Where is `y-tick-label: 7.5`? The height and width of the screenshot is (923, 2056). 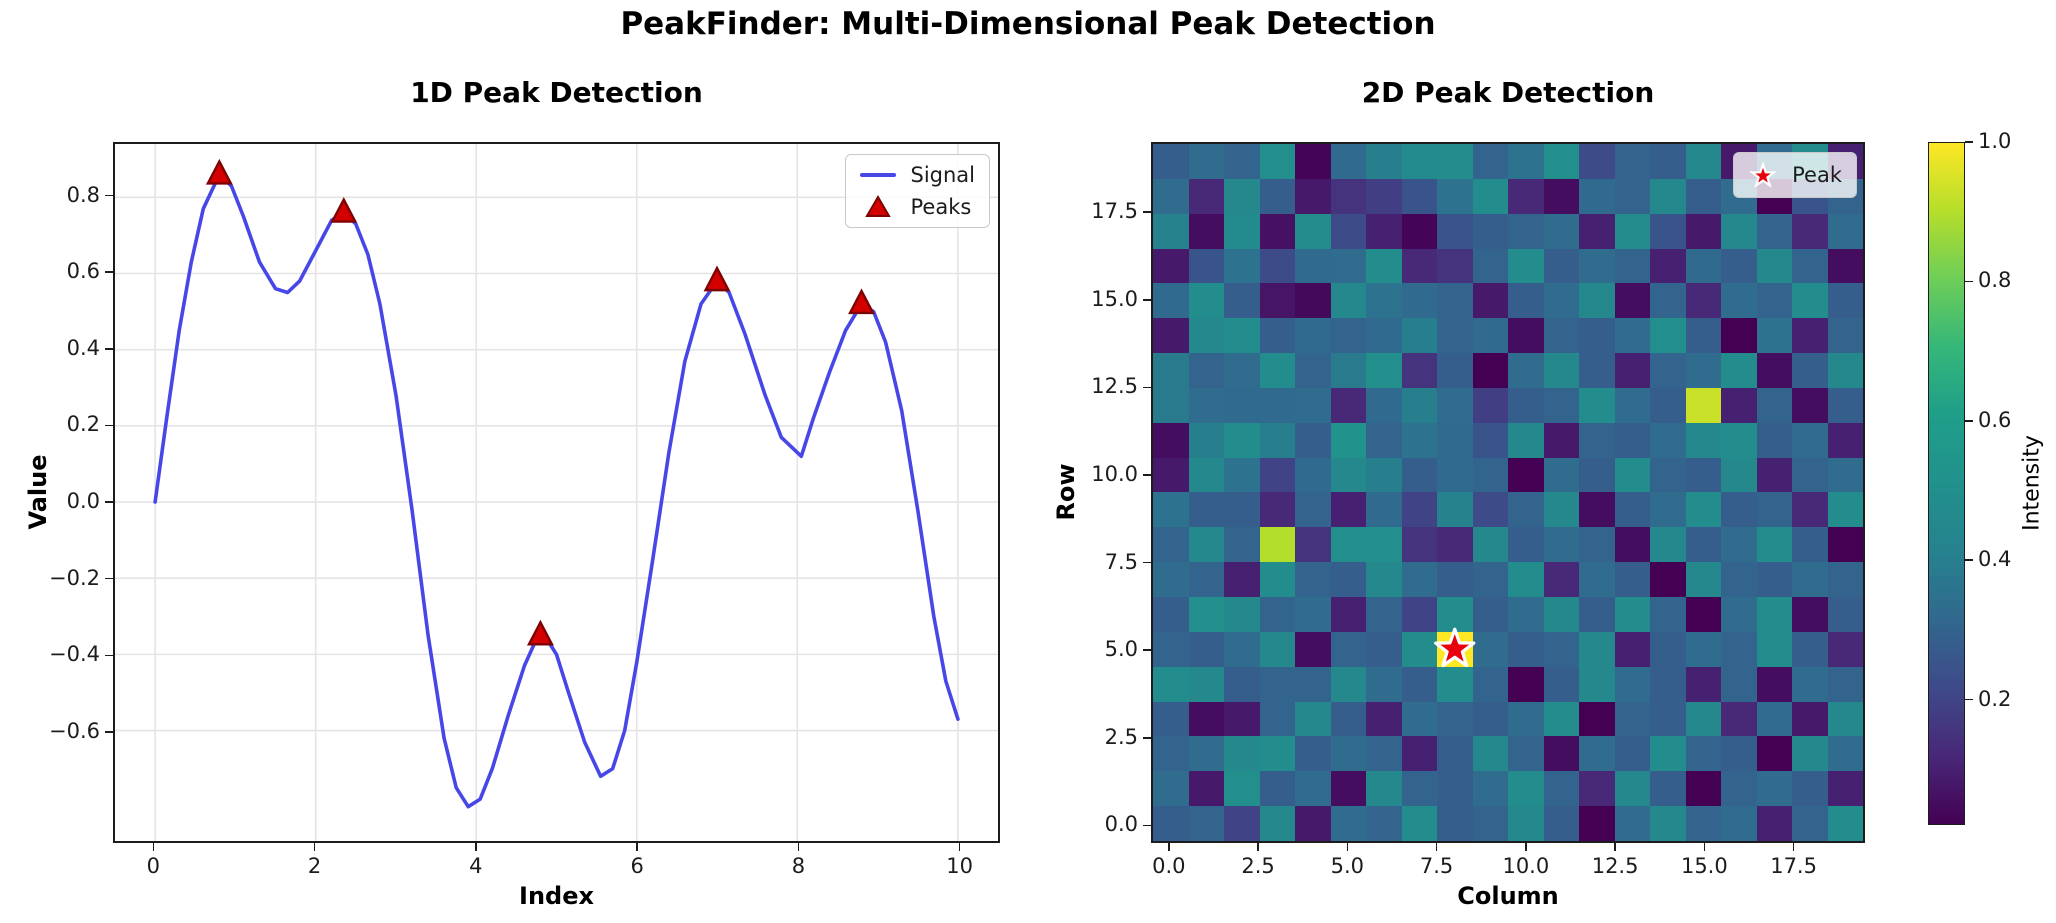
y-tick-label: 7.5 is located at coordinates (1121, 561).